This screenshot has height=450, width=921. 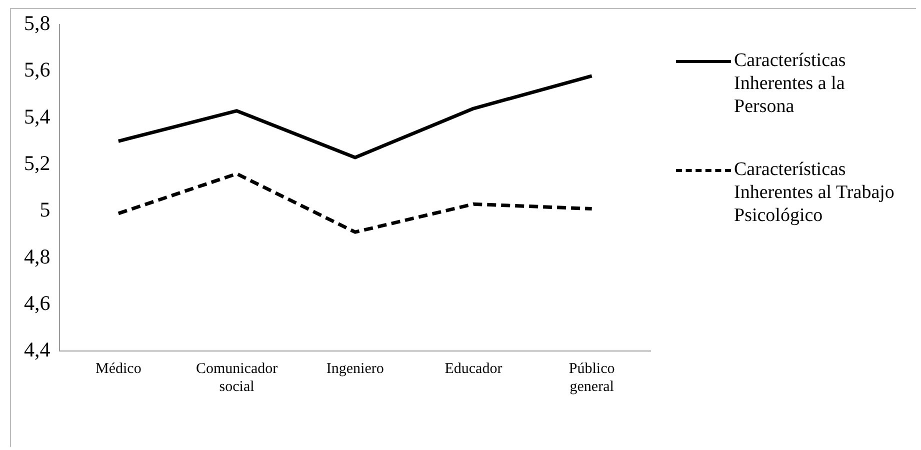 What do you see at coordinates (790, 83) in the screenshot?
I see `legend-label: Características Inherentes a la Persona` at bounding box center [790, 83].